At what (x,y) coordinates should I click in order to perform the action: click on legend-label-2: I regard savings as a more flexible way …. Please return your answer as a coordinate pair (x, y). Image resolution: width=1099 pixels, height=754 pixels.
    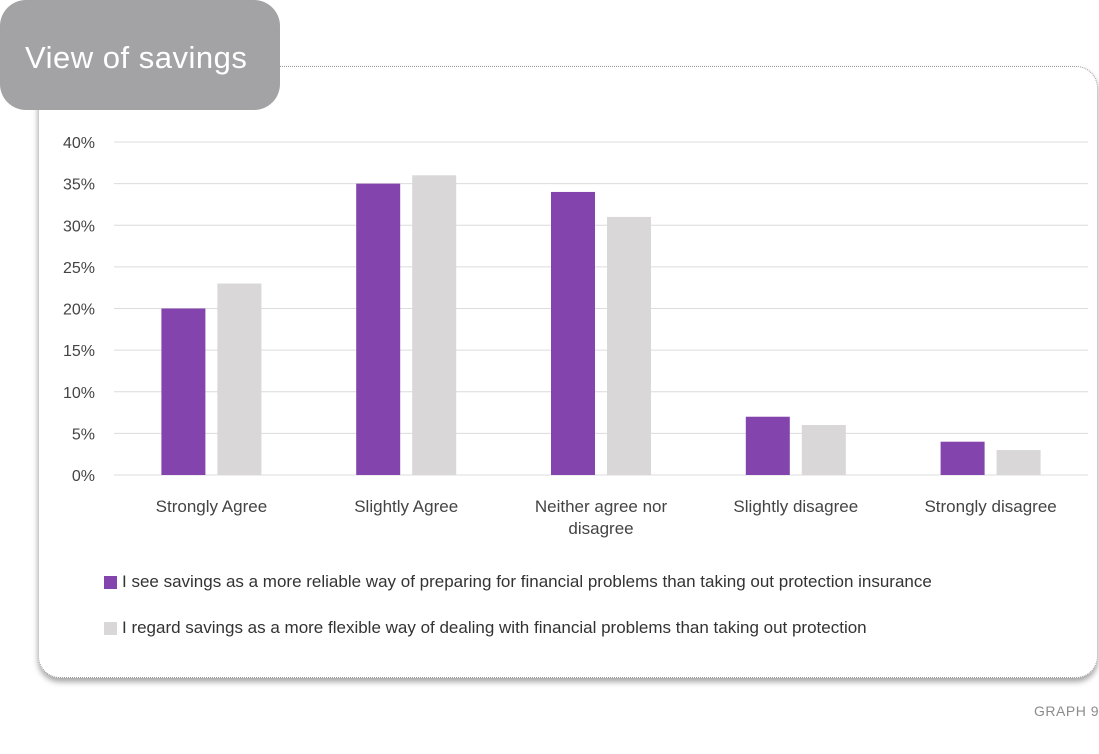
    Looking at the image, I should click on (494, 627).